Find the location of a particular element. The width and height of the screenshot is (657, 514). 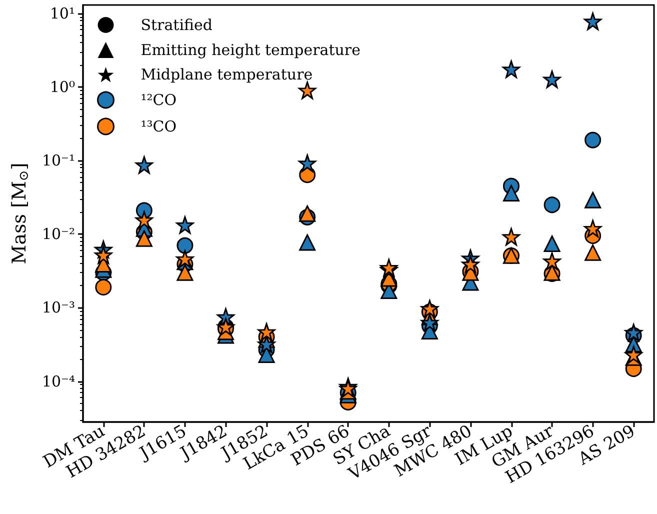

y-tick-label: 10⁻⁴ is located at coordinates (58, 381).